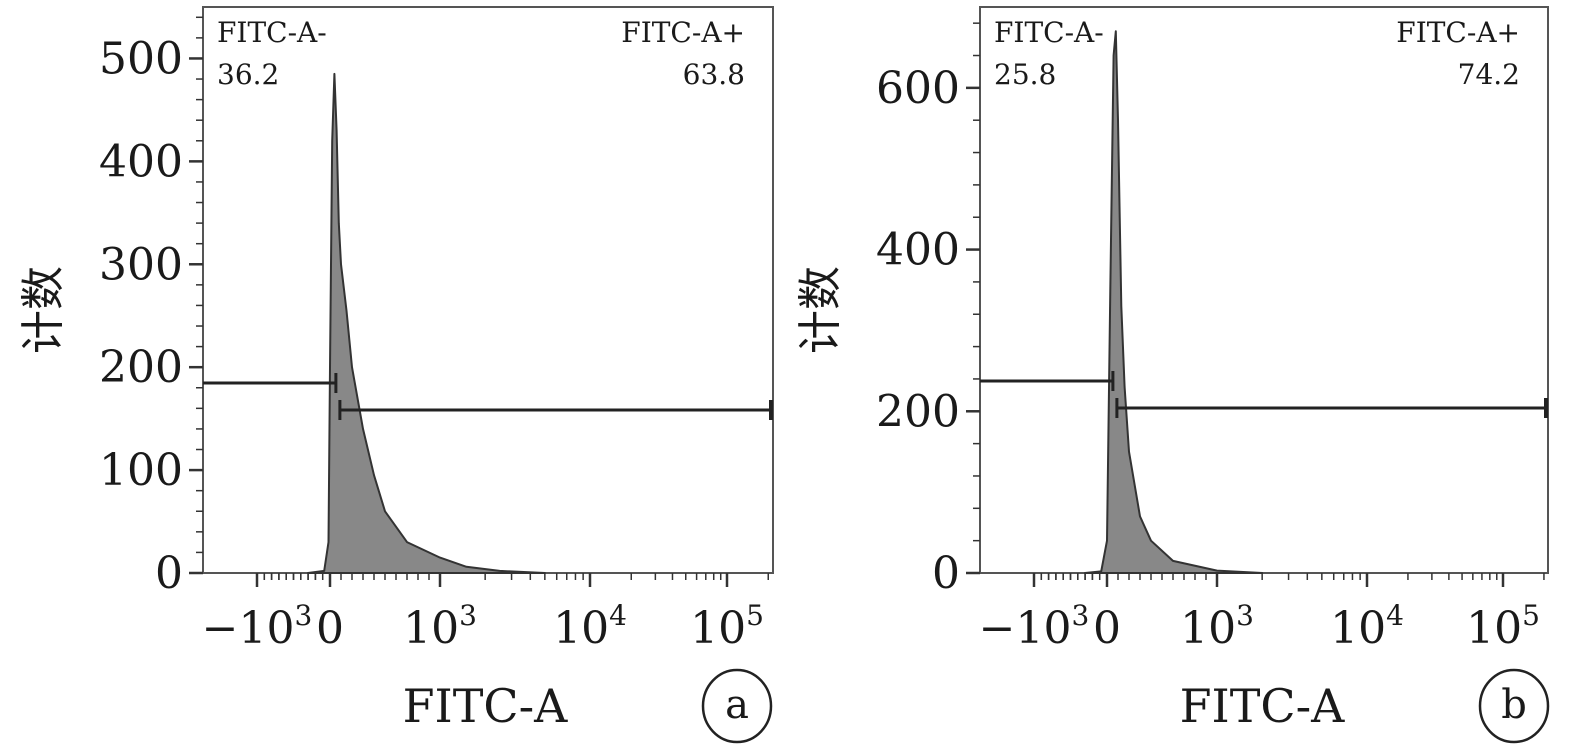 Image resolution: width=1575 pixels, height=754 pixels. Describe the element at coordinates (918, 88) in the screenshot. I see `y-tick-label: 600` at that location.